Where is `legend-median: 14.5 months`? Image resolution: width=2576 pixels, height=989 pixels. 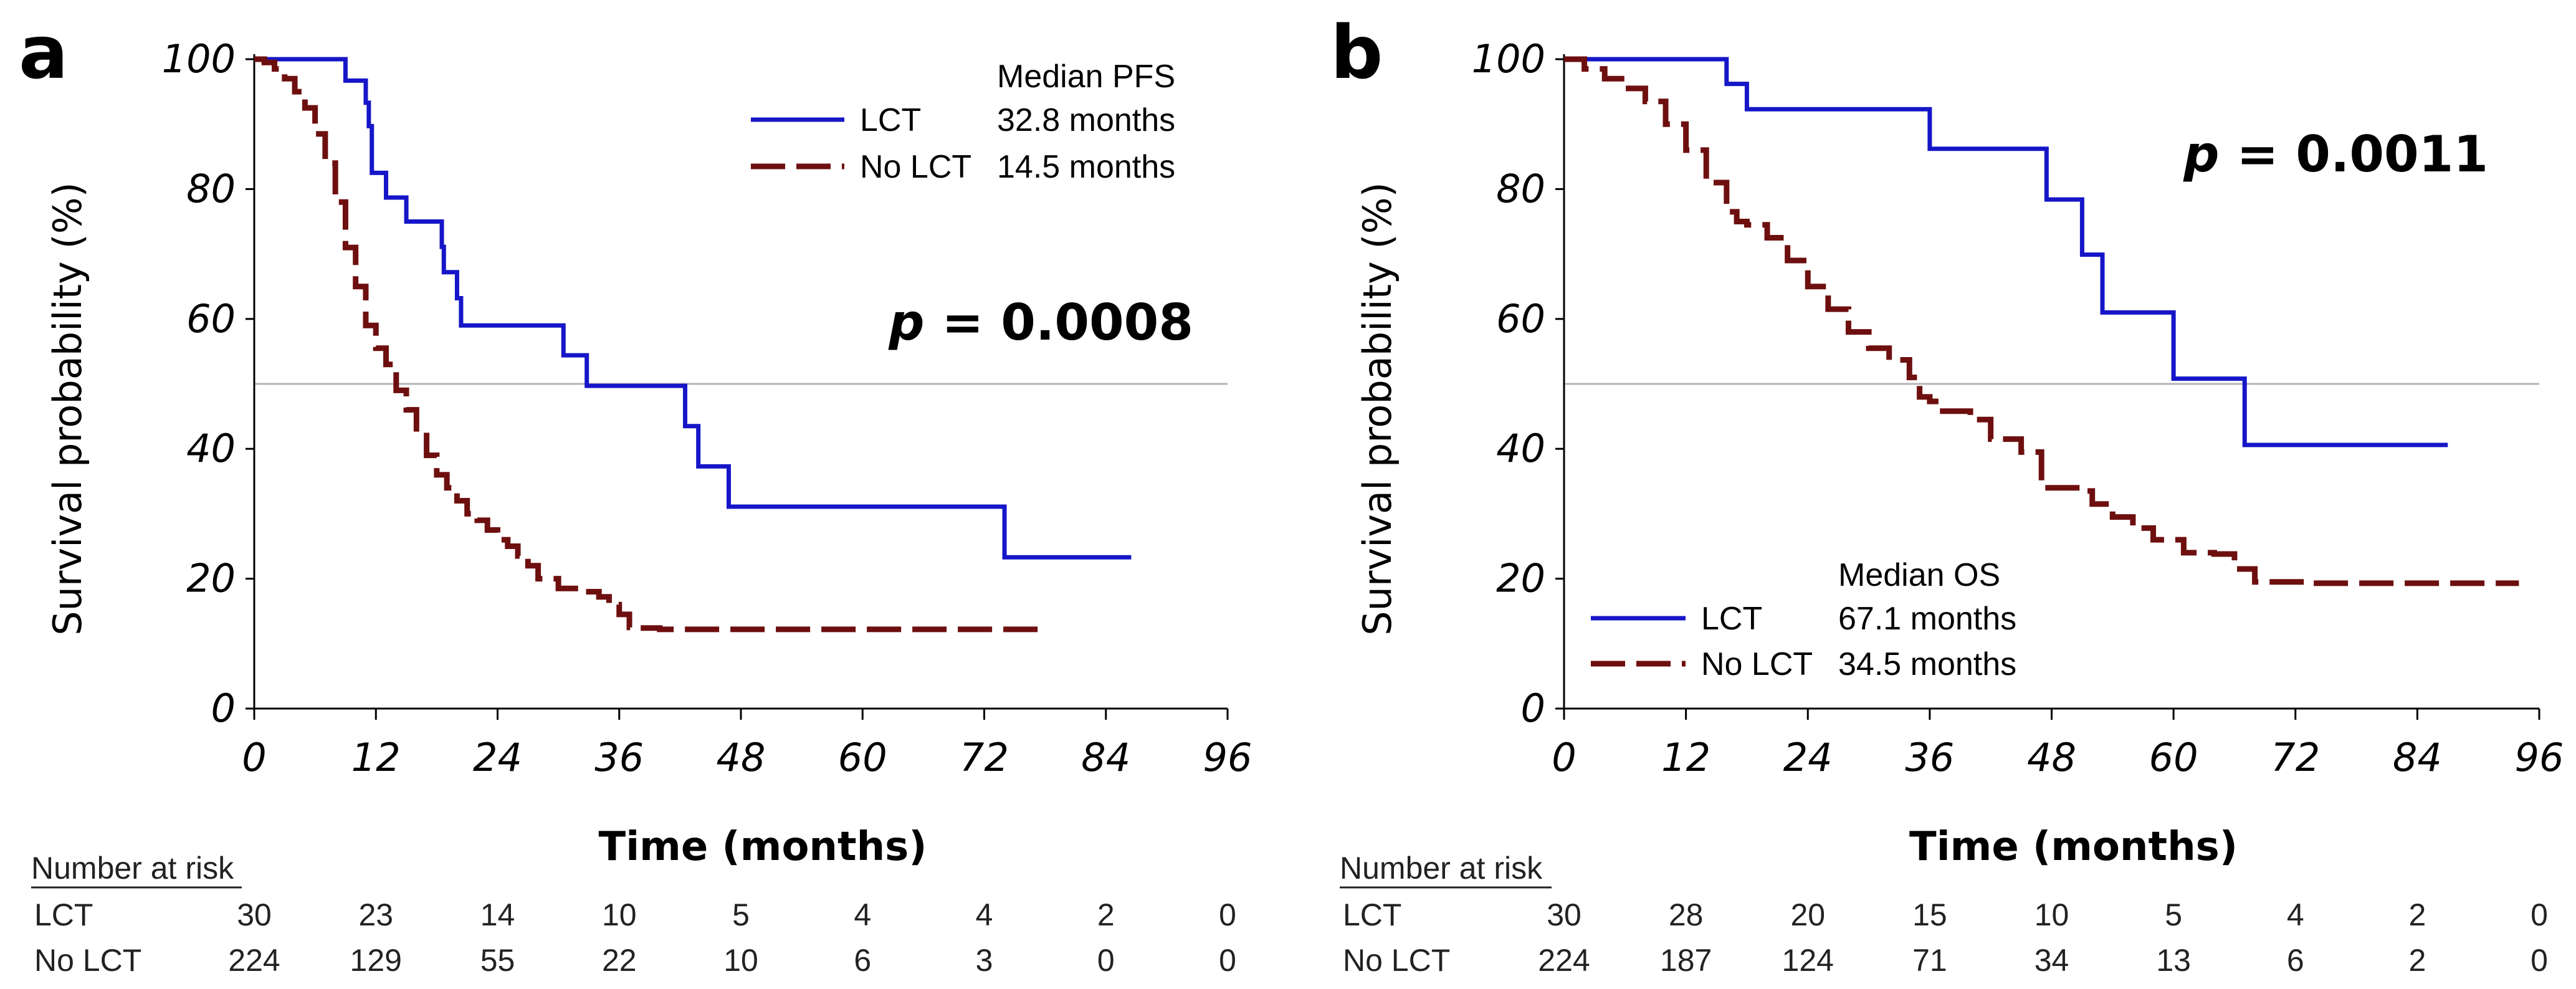
legend-median: 14.5 months is located at coordinates (1086, 167).